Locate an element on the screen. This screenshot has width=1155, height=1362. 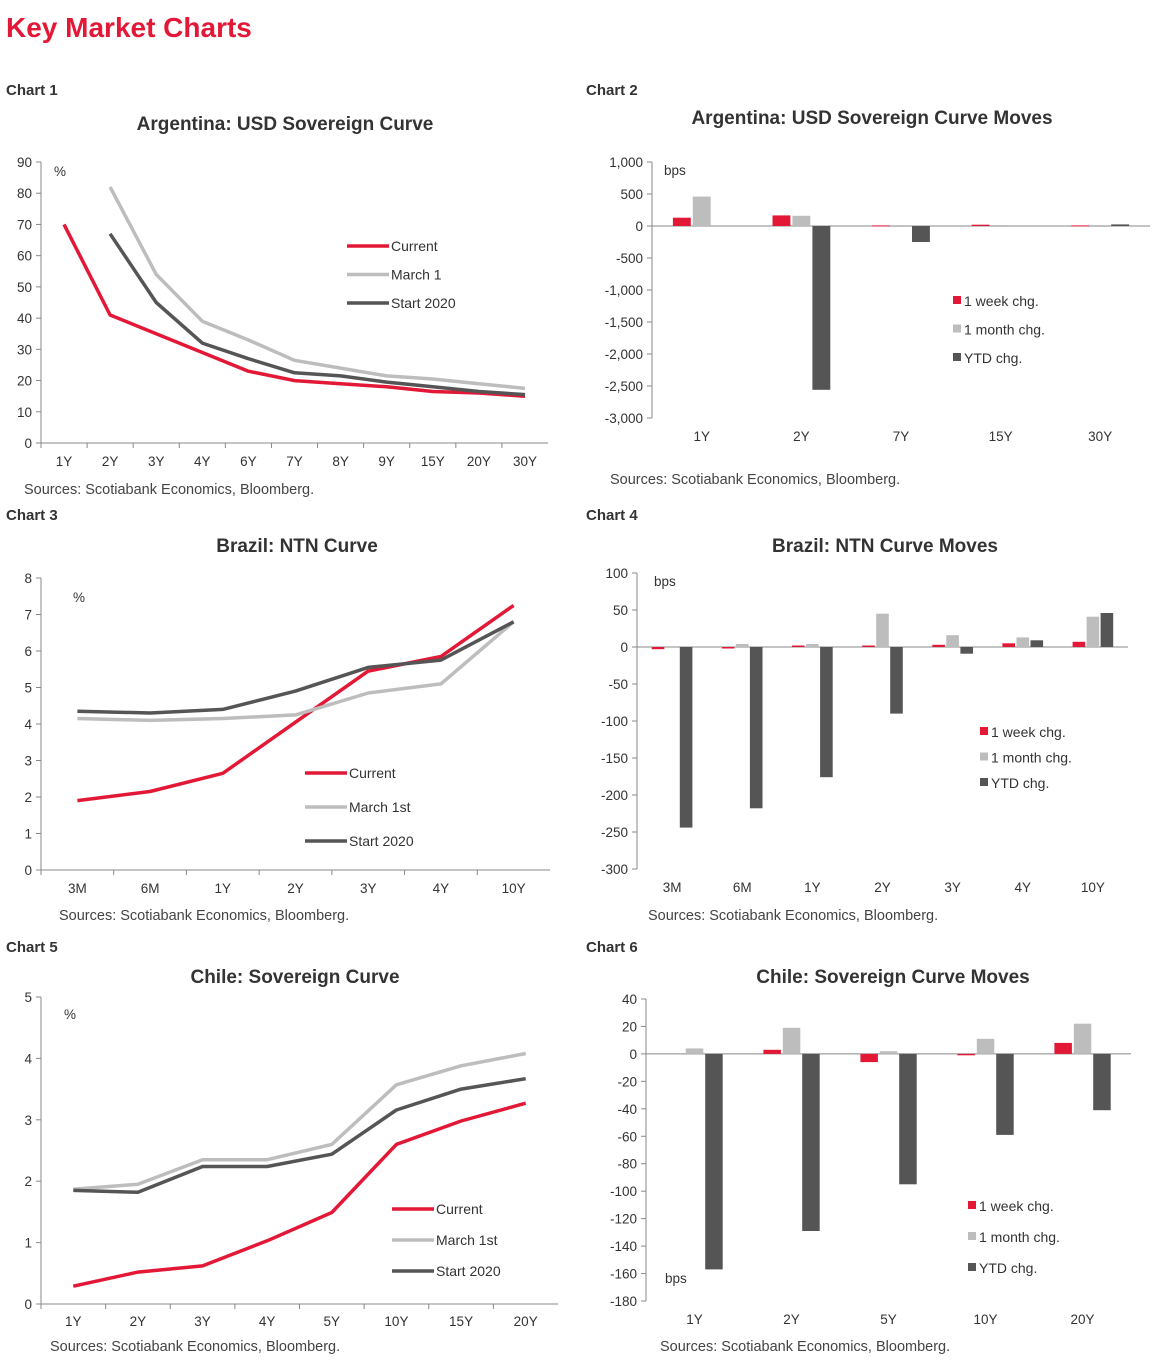
chart6-y-tick-label: 0 is located at coordinates (633, 1054).